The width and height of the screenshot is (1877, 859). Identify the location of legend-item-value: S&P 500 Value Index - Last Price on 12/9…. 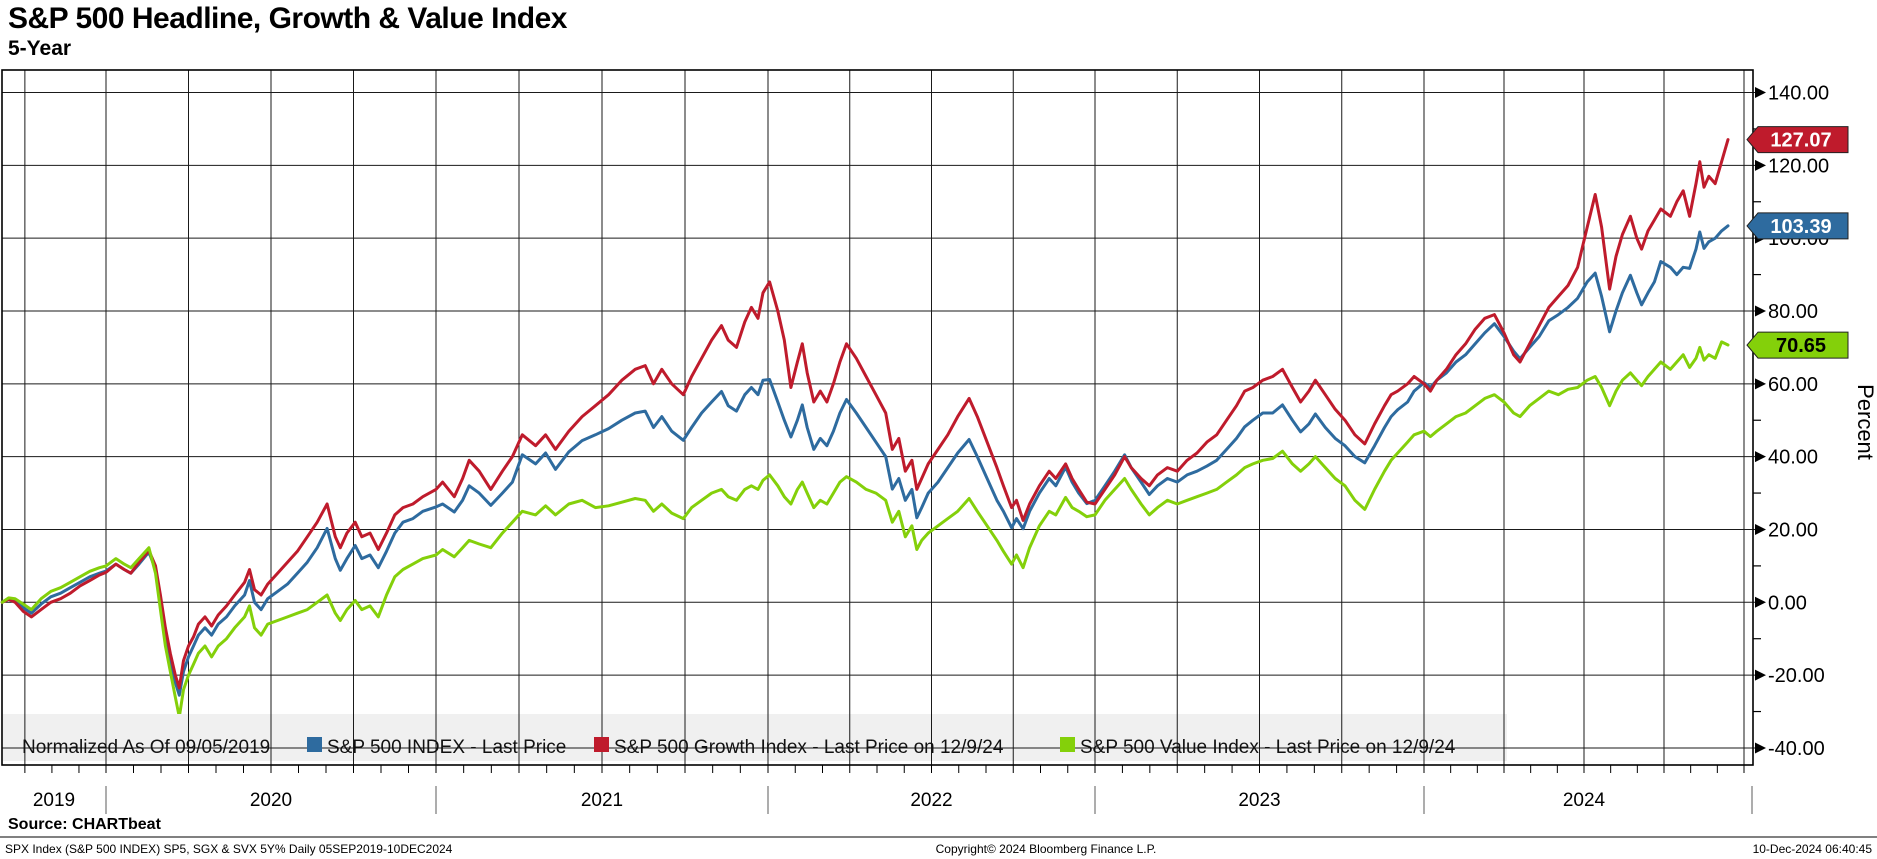
(1258, 747).